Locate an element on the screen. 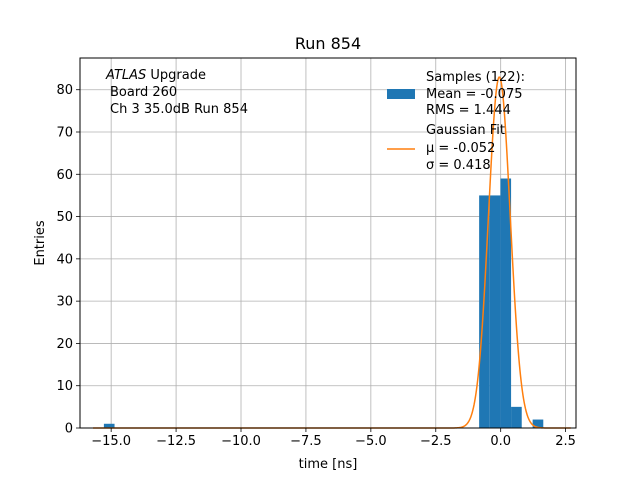  y-tick-label: 50 is located at coordinates (64, 217).